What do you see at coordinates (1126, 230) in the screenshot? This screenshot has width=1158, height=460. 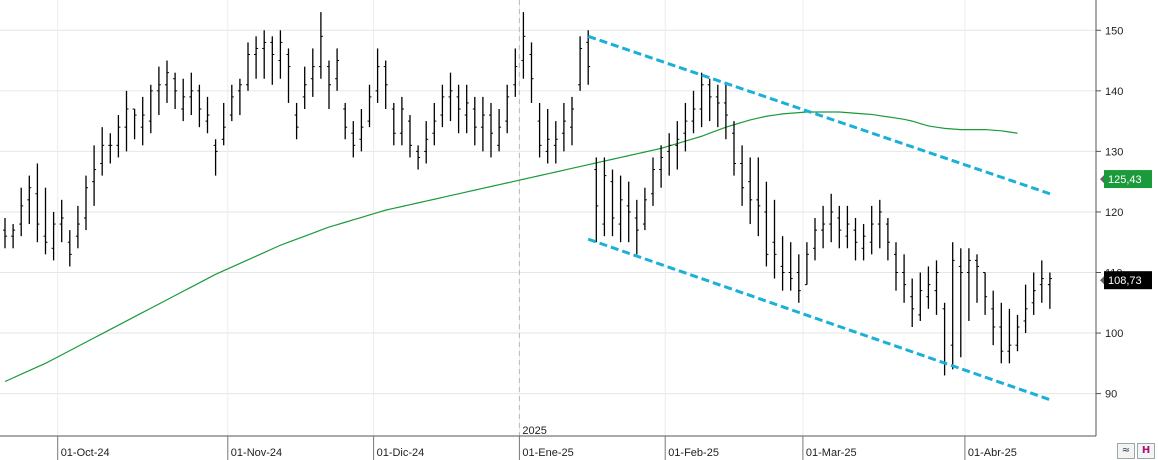 I see `price-badges: 125,43 108,73` at bounding box center [1126, 230].